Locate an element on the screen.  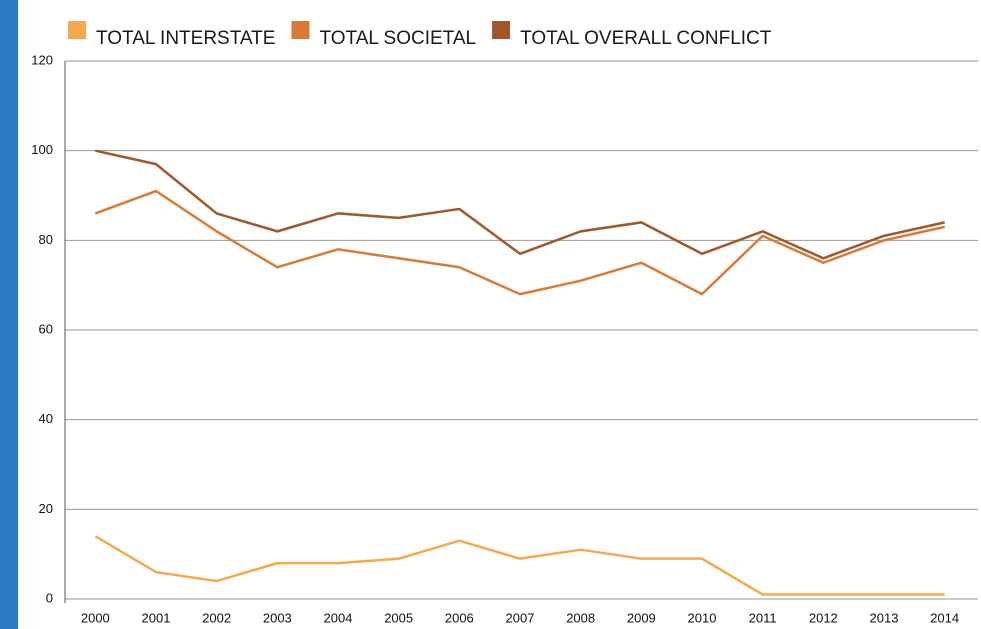
x-tick-label: 2003 is located at coordinates (277, 617).